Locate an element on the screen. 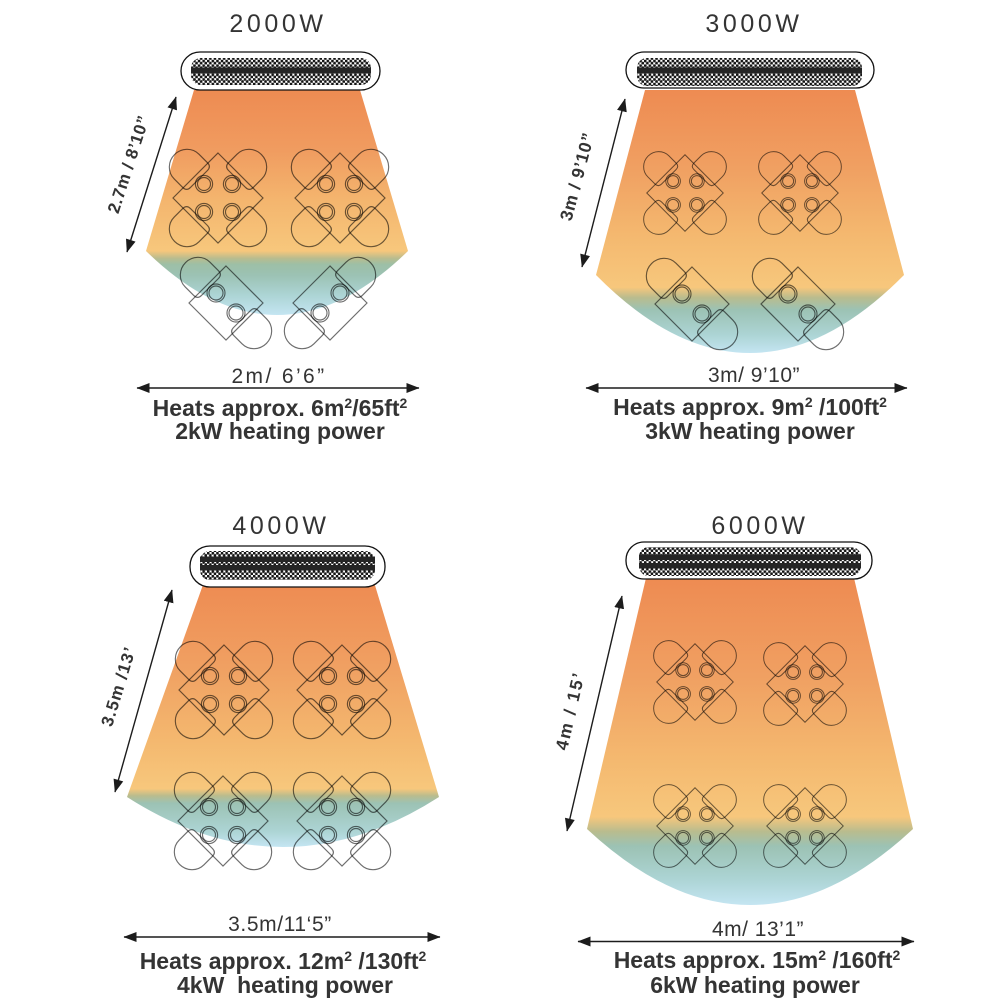 The width and height of the screenshot is (1000, 1000). svg-text: 2.7m / 8’10” is located at coordinates (129, 164).